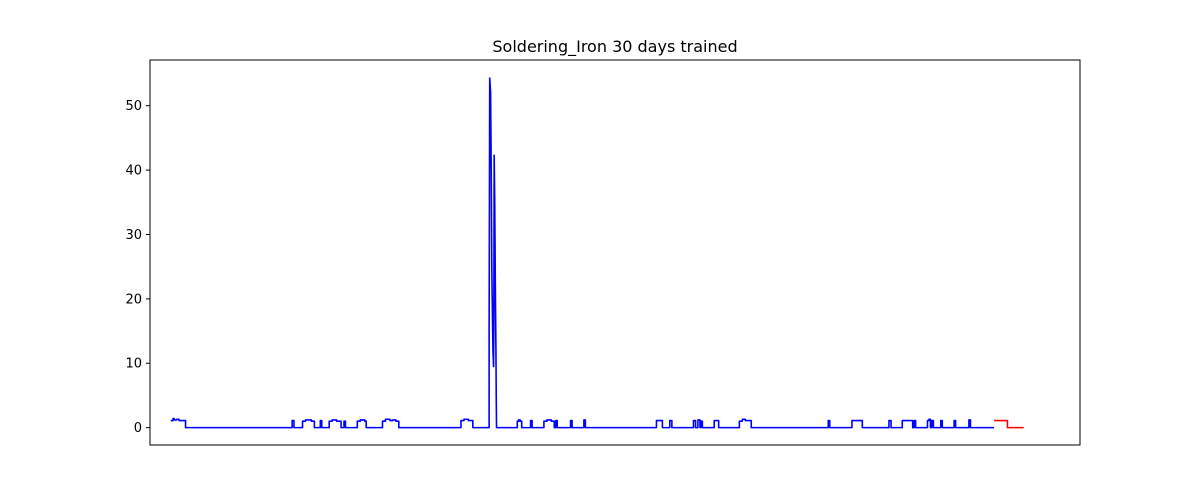 This screenshot has width=1200, height=500. What do you see at coordinates (614, 47) in the screenshot?
I see `chart-title: Soldering_Iron 30 days trained` at bounding box center [614, 47].